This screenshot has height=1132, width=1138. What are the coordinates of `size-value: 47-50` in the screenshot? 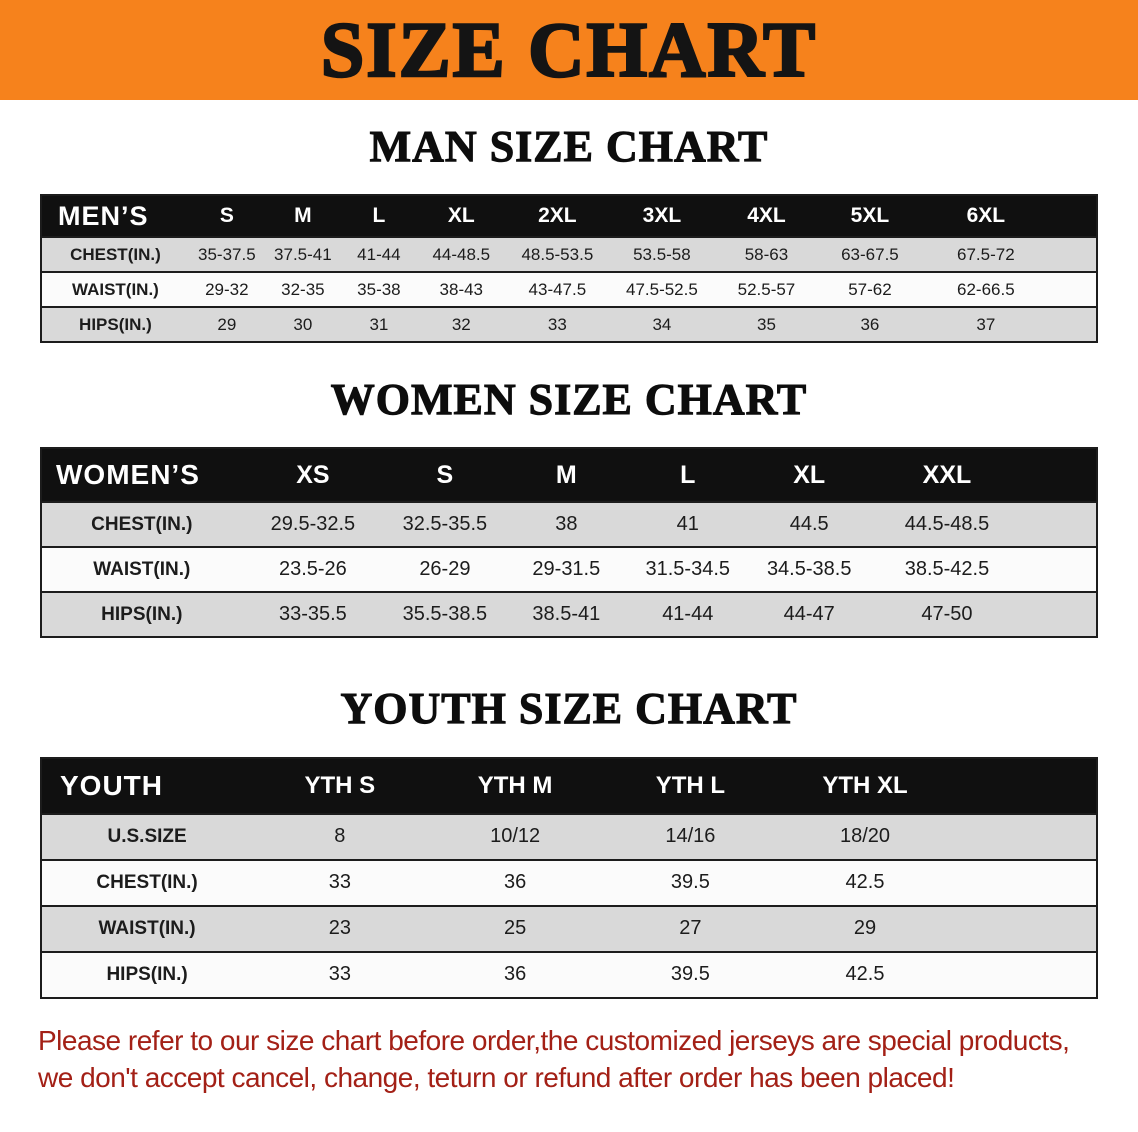 It's located at (983, 615).